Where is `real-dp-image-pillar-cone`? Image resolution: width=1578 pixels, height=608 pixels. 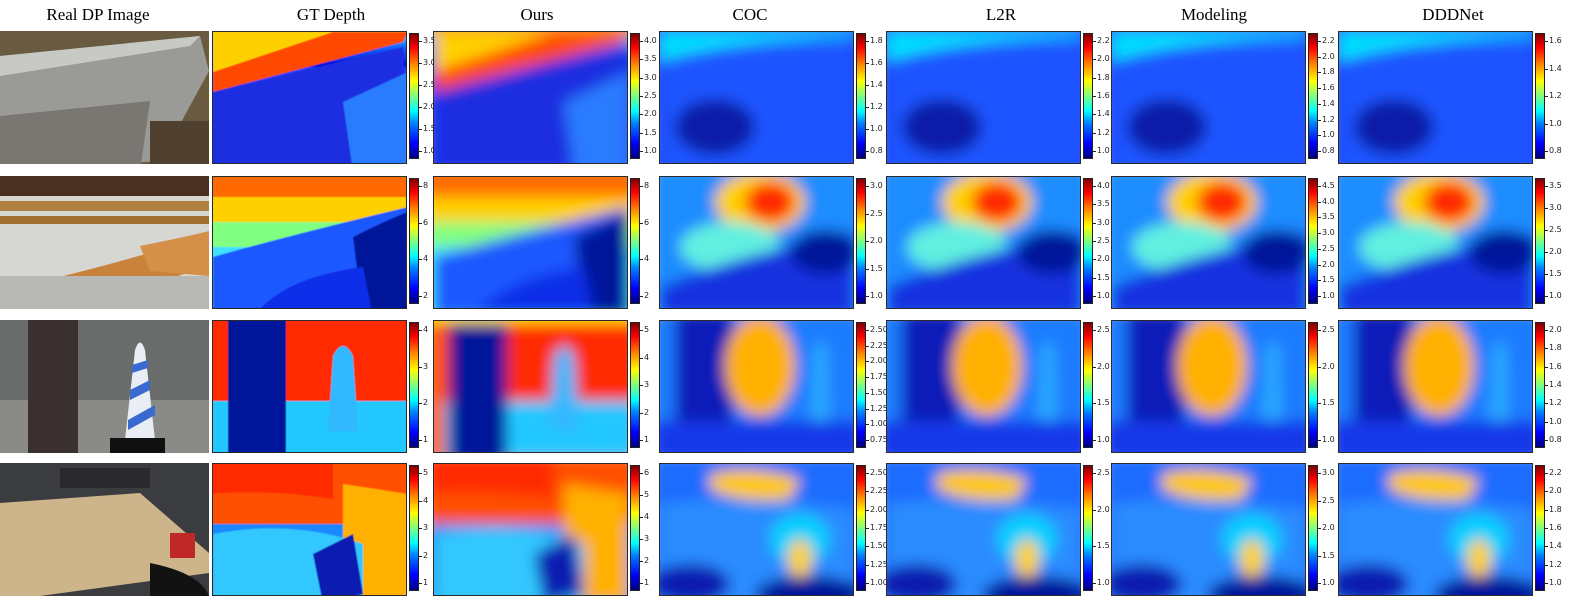
real-dp-image-pillar-cone is located at coordinates (104, 386).